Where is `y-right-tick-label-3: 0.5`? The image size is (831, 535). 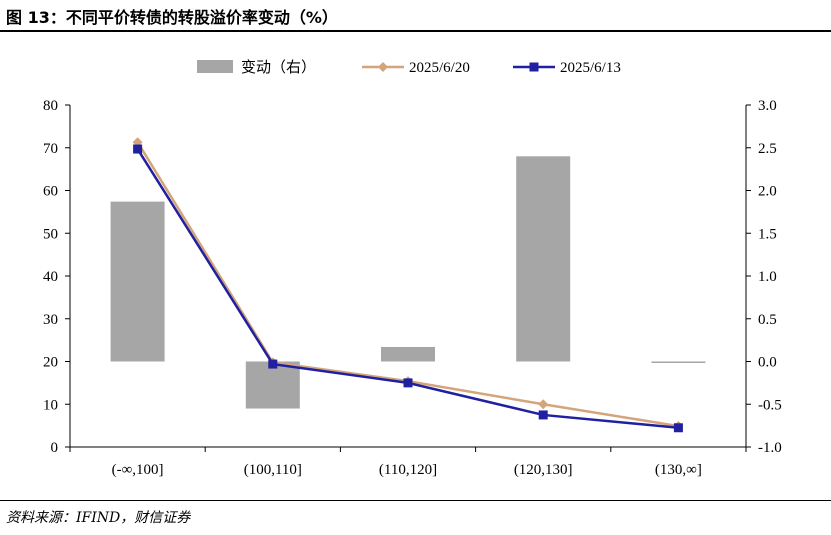 y-right-tick-label-3: 0.5 is located at coordinates (767, 320).